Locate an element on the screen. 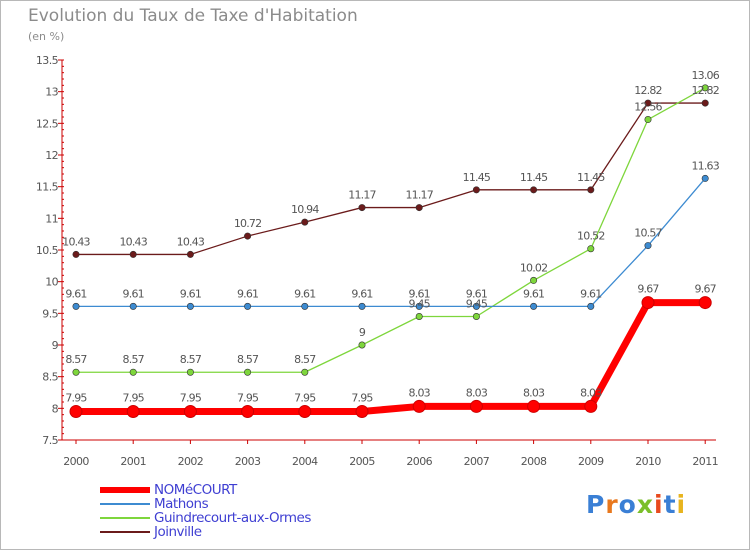 This screenshot has width=750, height=550. y-tick-label: 8.5 is located at coordinates (50, 377).